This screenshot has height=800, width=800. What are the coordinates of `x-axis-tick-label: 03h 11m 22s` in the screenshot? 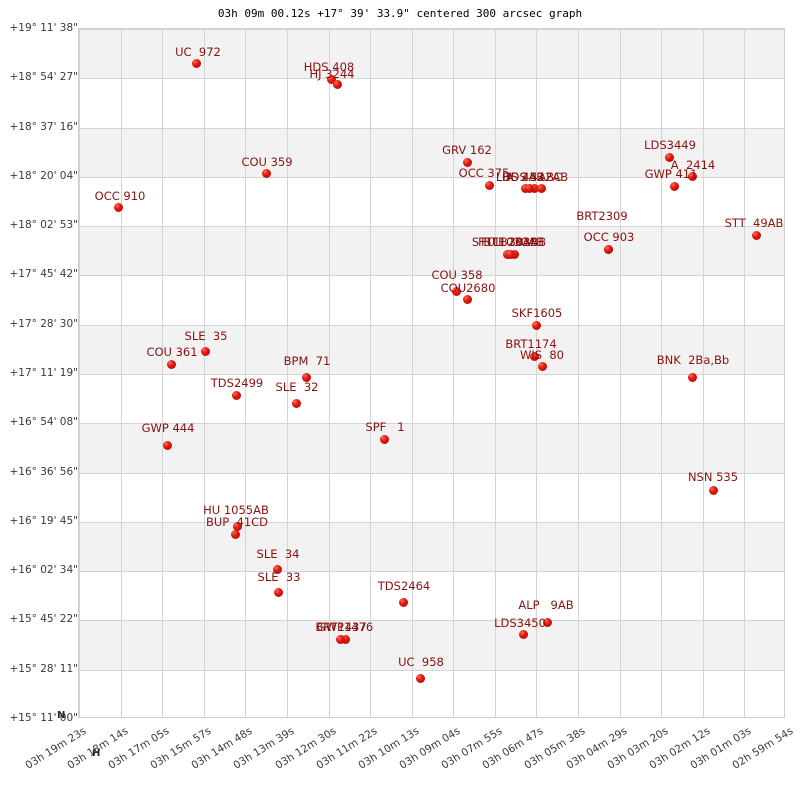 It's located at (347, 748).